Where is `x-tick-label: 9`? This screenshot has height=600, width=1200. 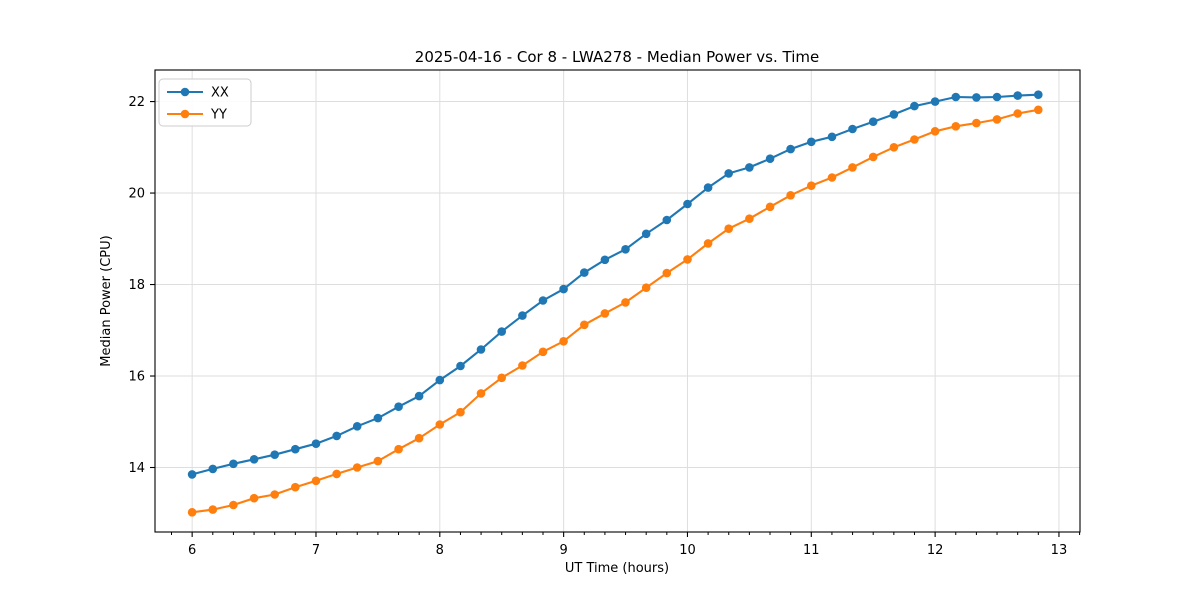 x-tick-label: 9 is located at coordinates (563, 550).